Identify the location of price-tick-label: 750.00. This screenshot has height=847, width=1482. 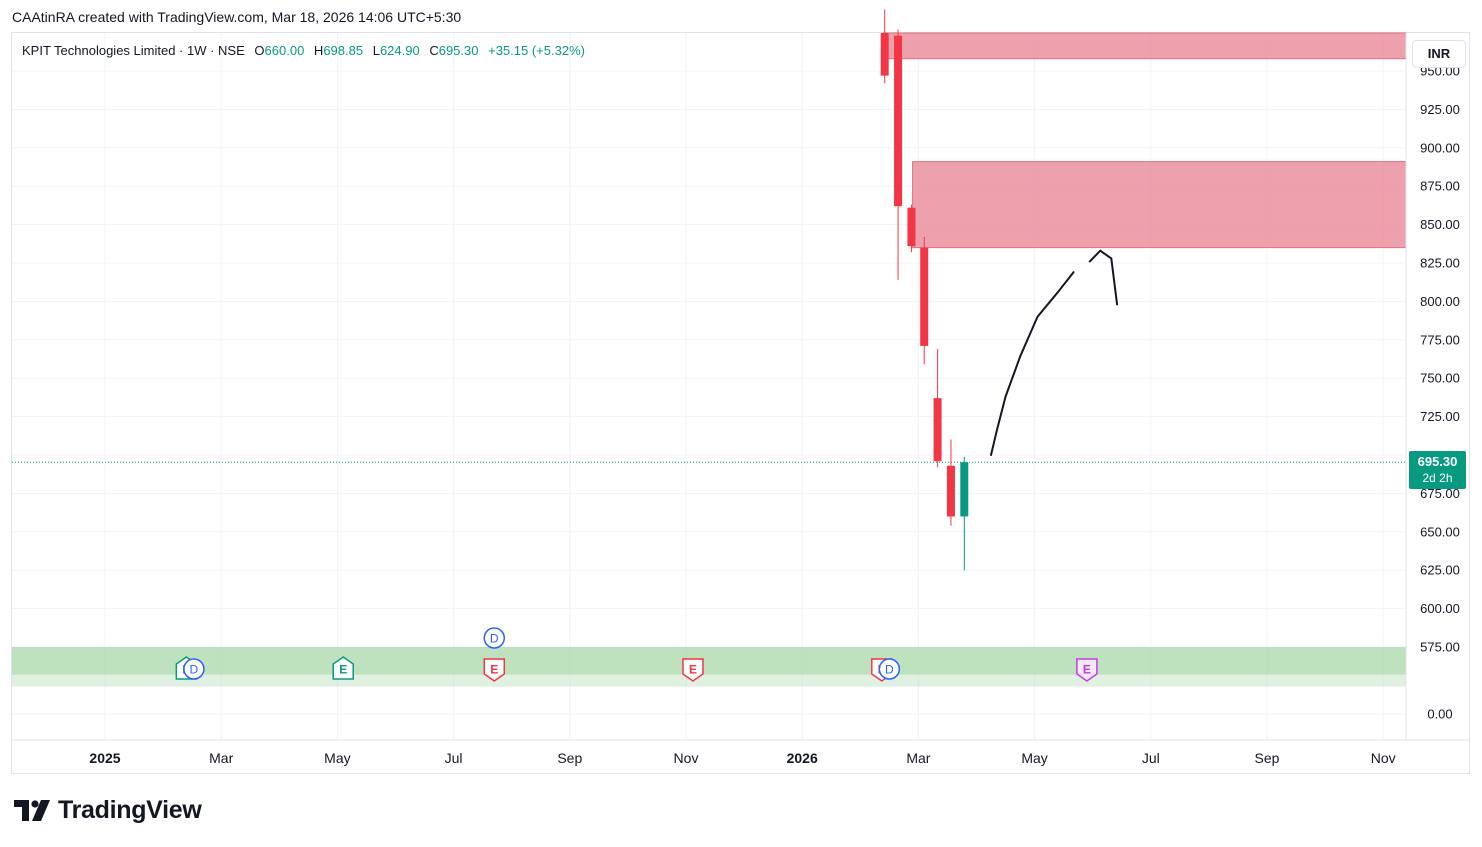
(1440, 378).